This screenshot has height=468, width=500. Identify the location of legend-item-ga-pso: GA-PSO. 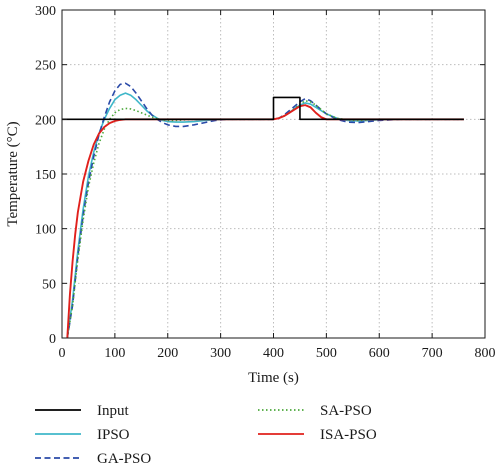
(93, 459).